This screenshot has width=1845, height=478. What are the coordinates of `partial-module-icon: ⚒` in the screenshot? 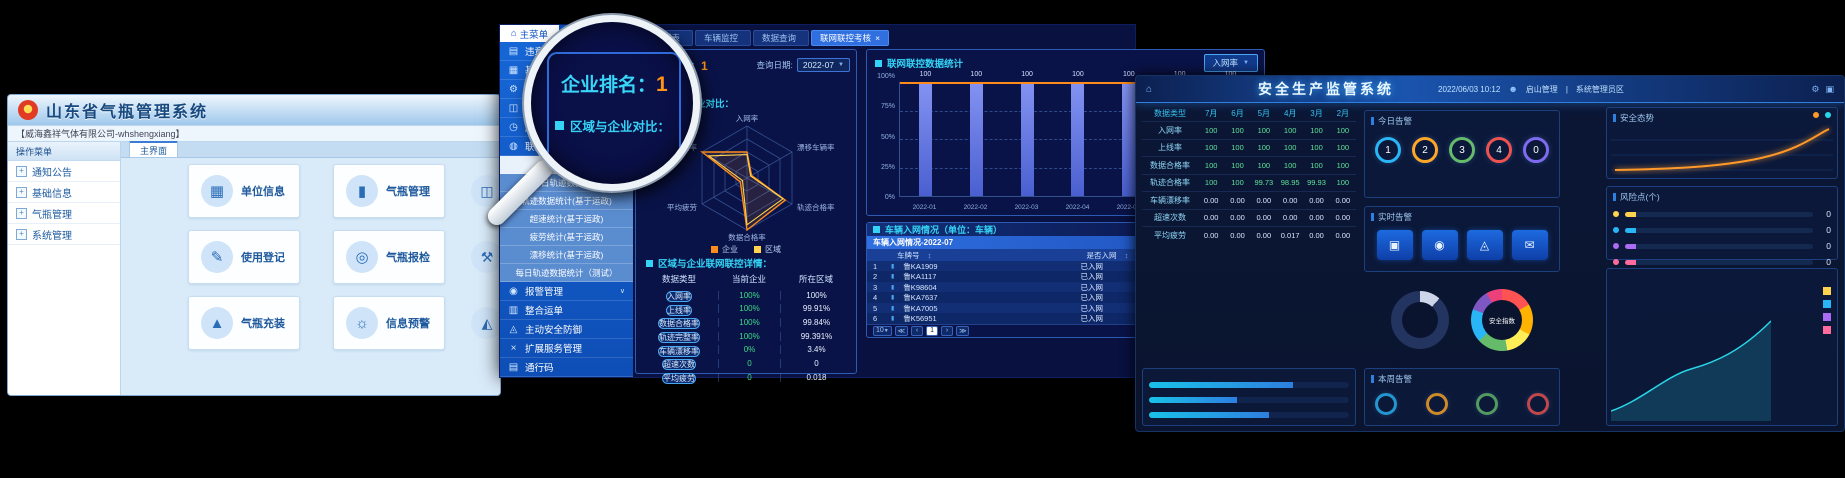 It's located at (485, 257).